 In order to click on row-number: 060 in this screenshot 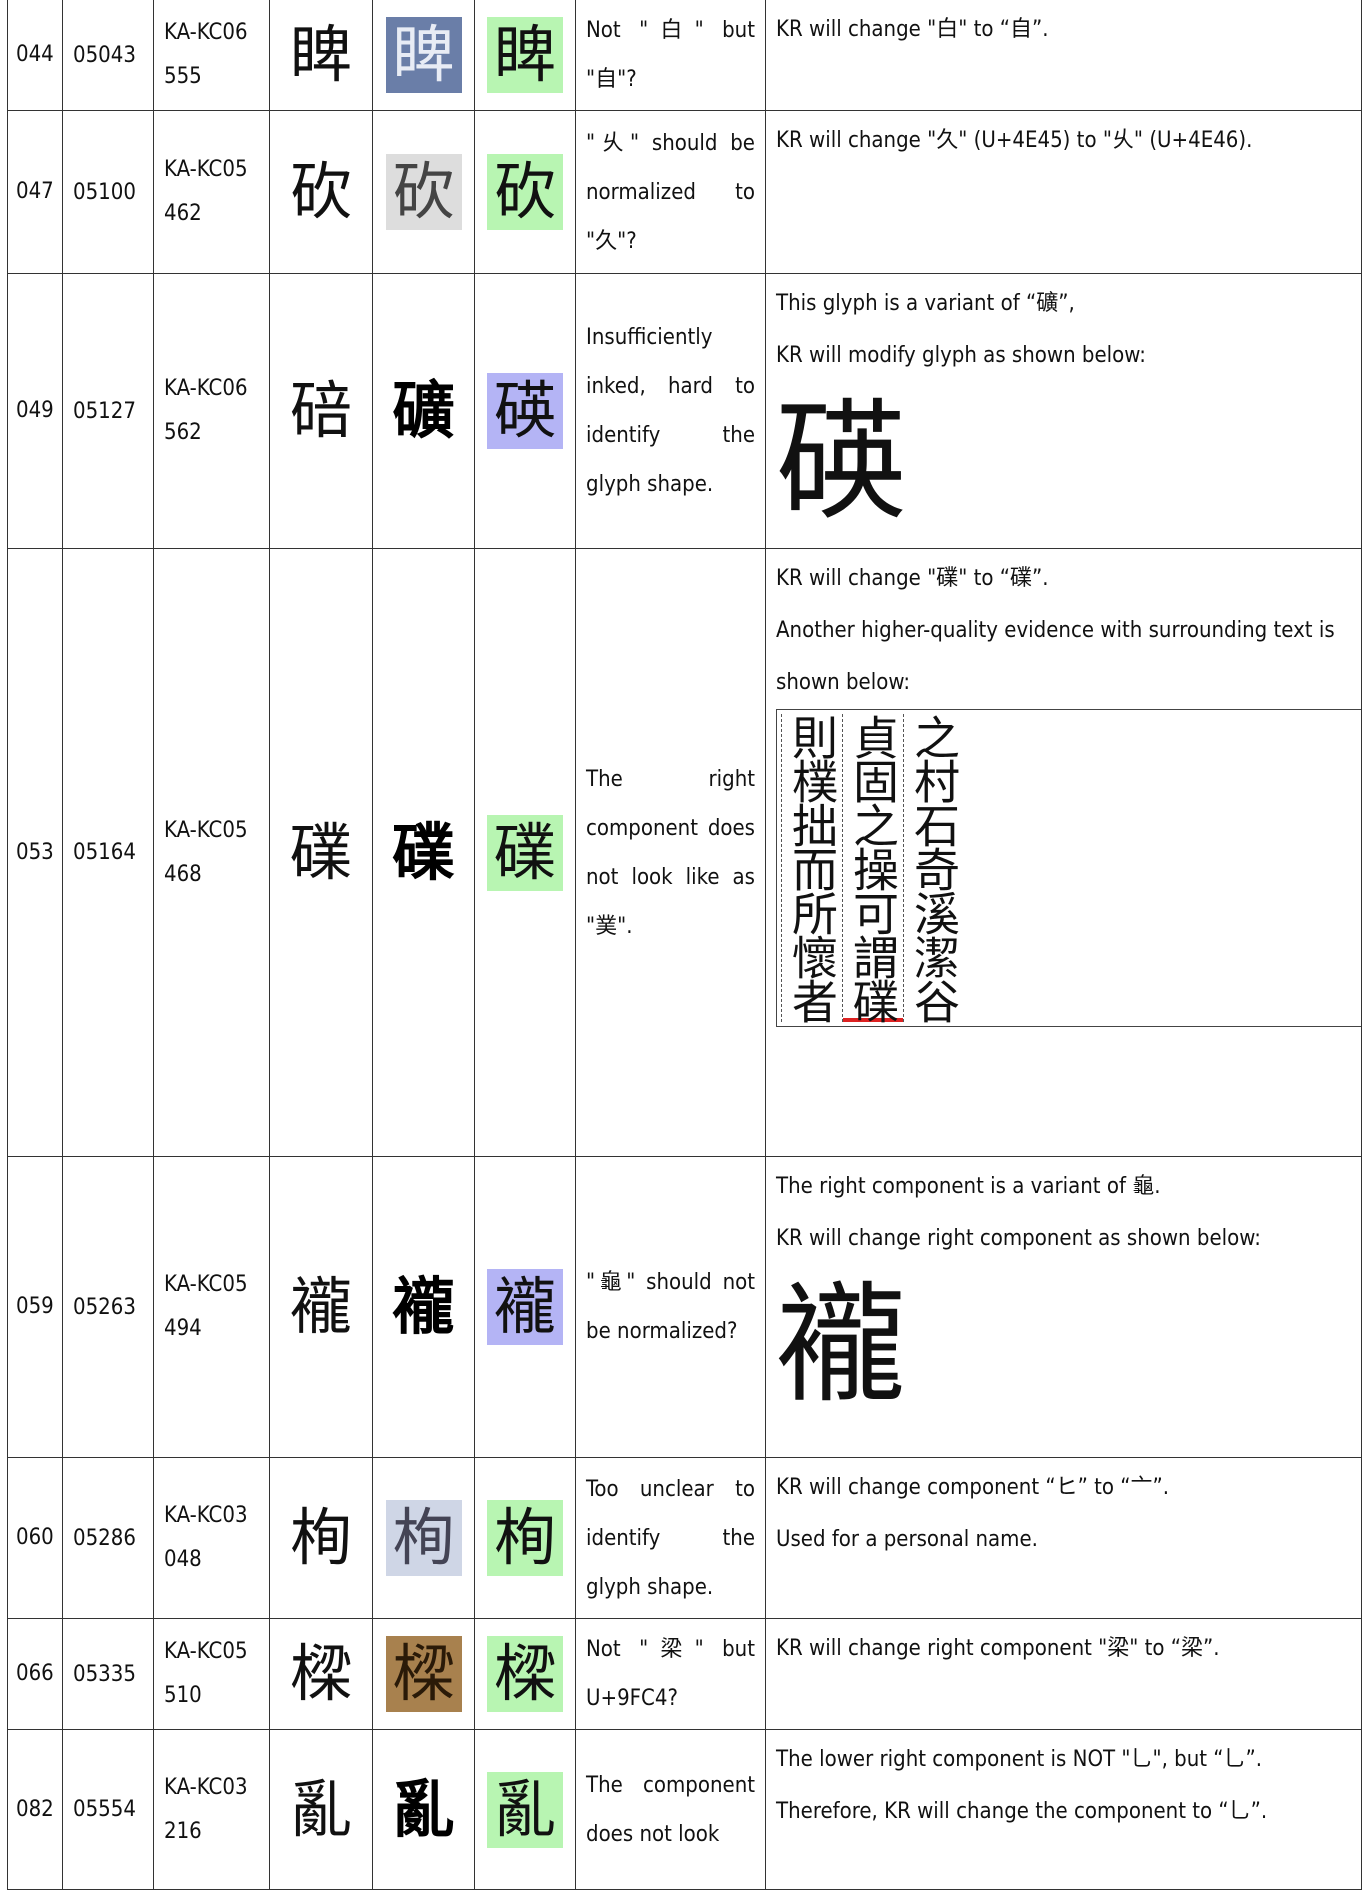, I will do `click(35, 1538)`.